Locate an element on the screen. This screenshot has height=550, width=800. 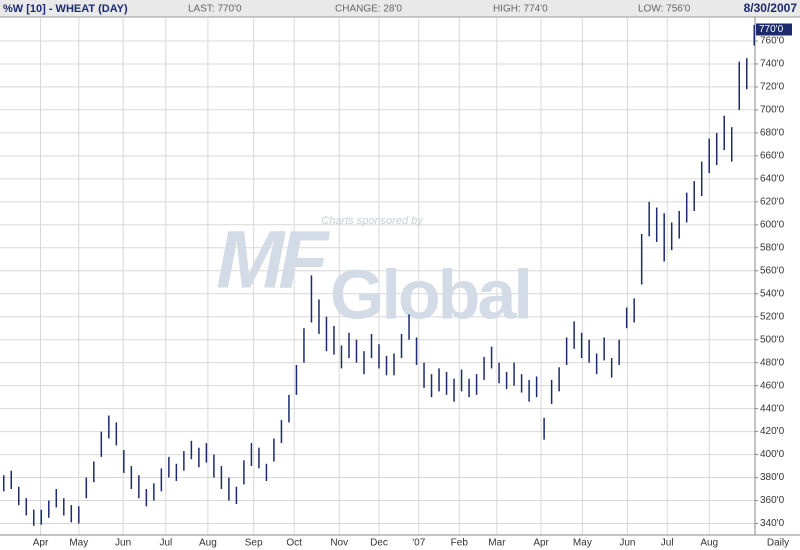
watermark-sponsor: Charts sponsored by is located at coordinates (372, 221).